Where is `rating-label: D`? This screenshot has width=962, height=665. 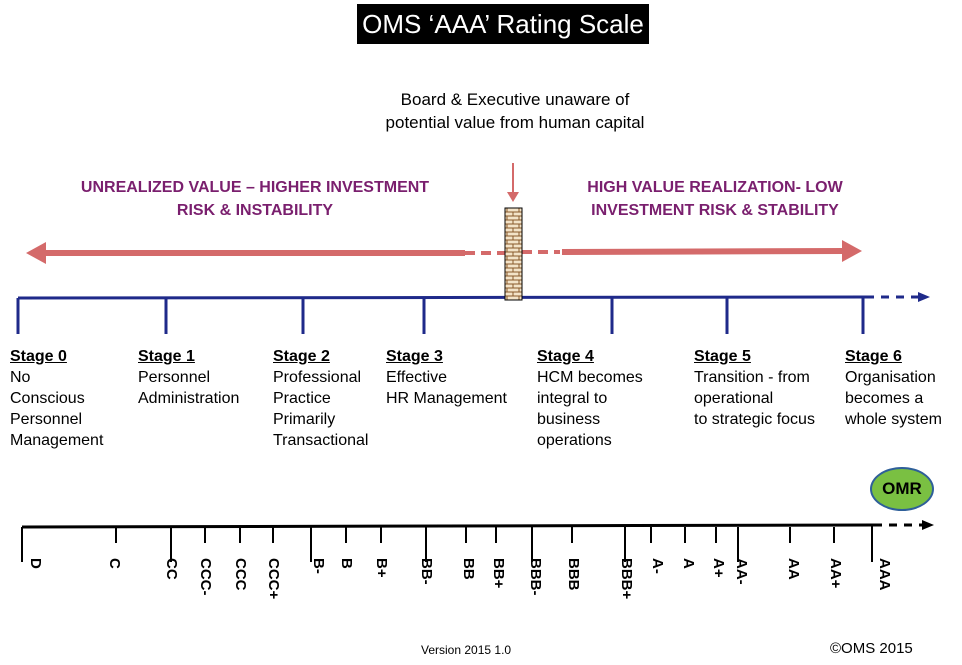 rating-label: D is located at coordinates (35, 563).